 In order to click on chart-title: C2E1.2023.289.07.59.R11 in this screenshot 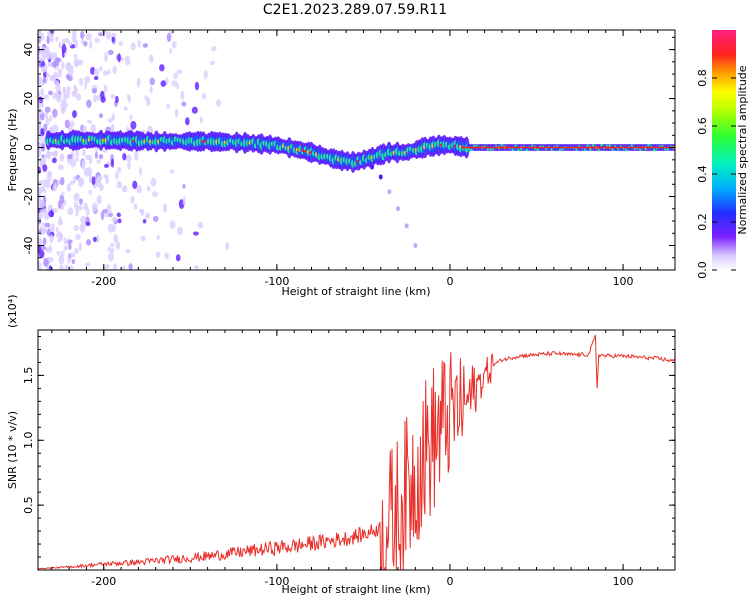, I will do `click(355, 10)`.